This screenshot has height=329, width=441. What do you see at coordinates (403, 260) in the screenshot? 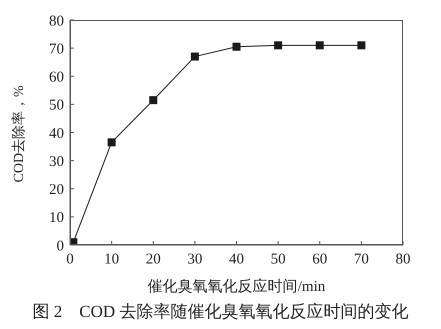
I see `x-tick-label: 80` at bounding box center [403, 260].